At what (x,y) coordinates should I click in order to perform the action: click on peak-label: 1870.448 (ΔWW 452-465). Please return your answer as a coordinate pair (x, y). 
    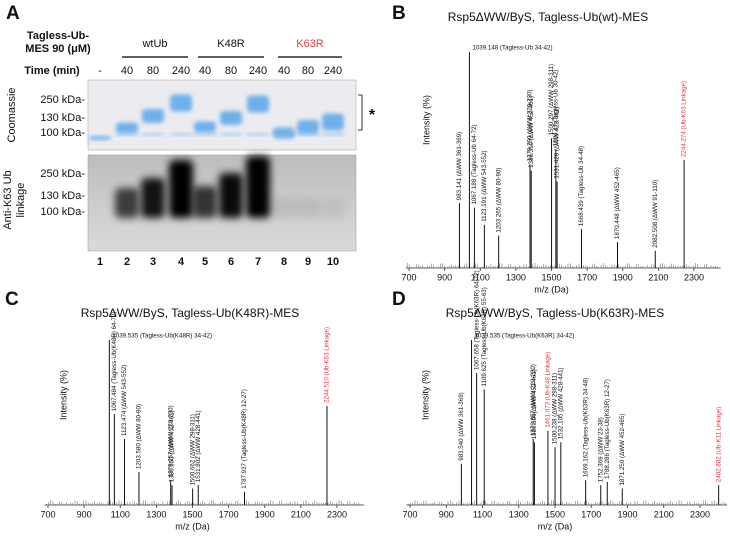
    Looking at the image, I should click on (617, 203).